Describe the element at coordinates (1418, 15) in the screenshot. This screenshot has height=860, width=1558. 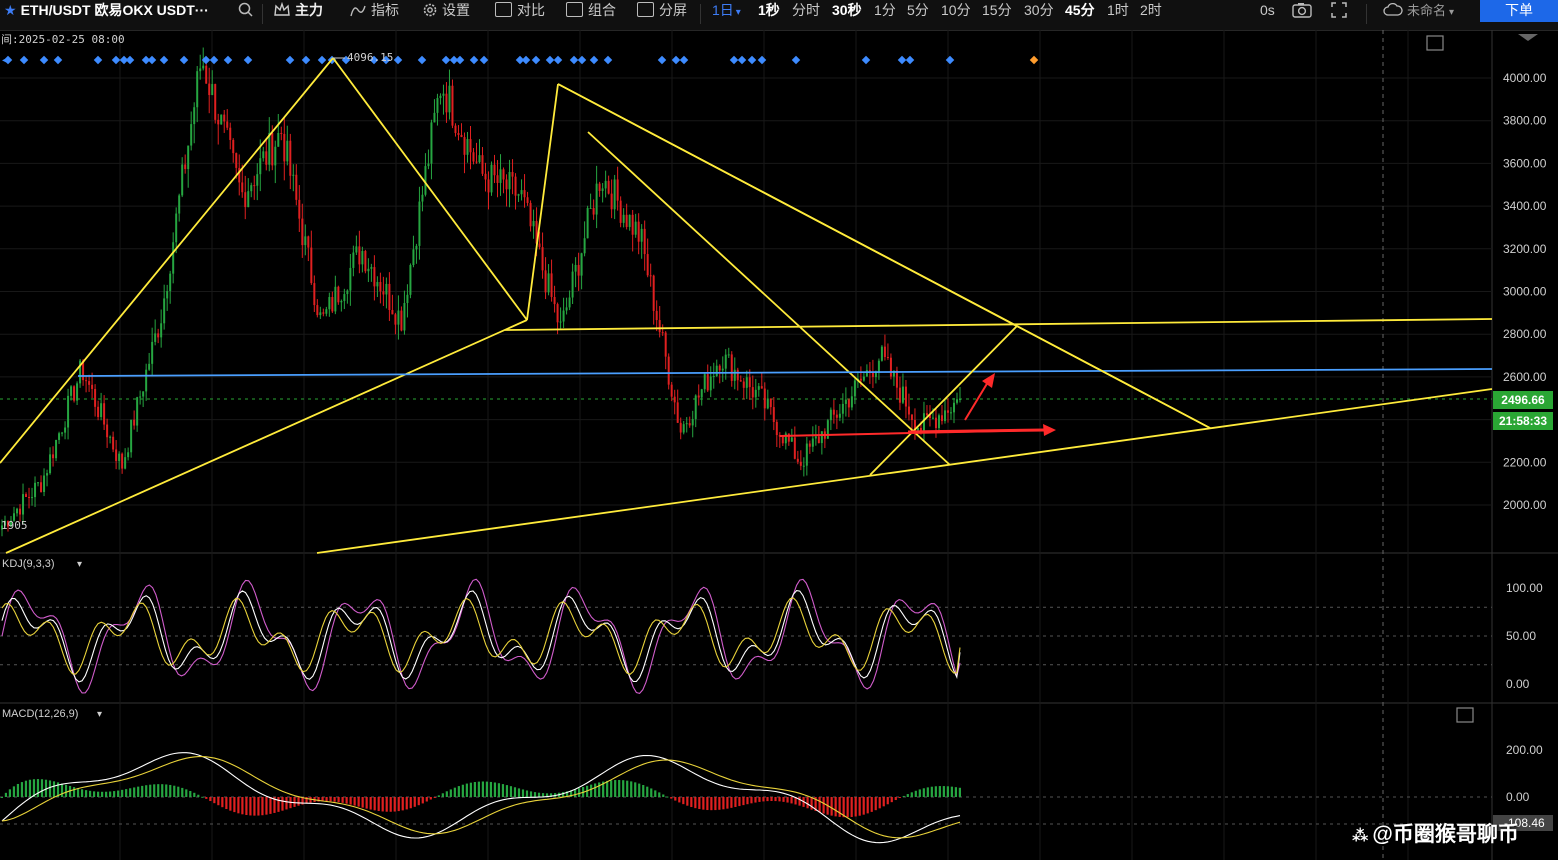
I see `layout-selector: 未命名 ▾` at that location.